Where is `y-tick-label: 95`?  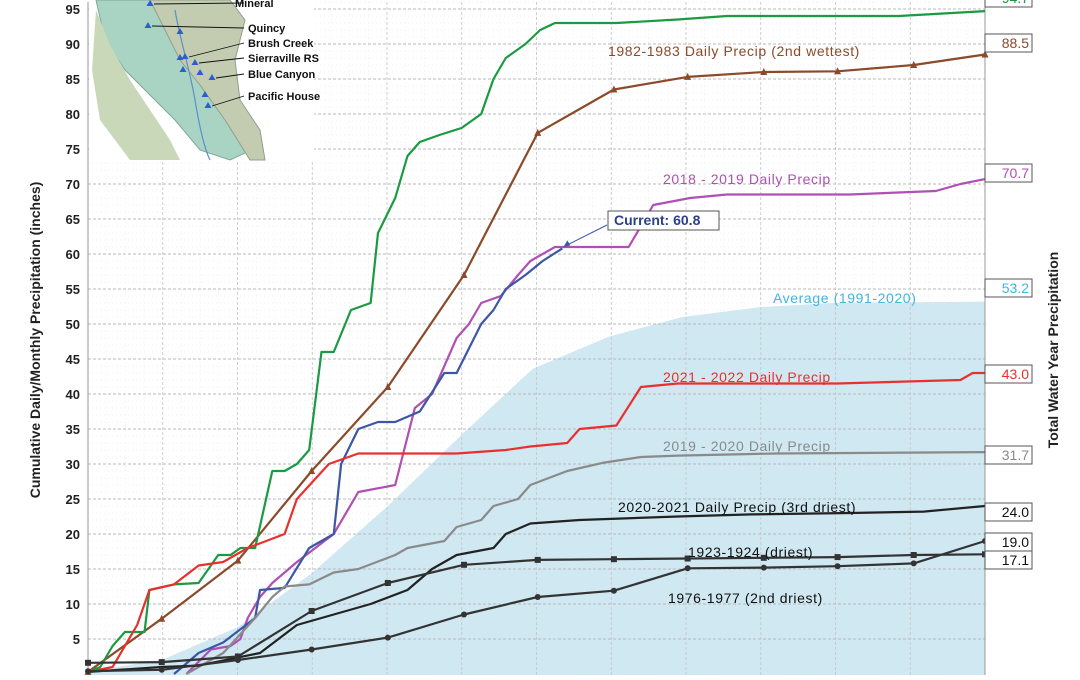
y-tick-label: 95 is located at coordinates (73, 9).